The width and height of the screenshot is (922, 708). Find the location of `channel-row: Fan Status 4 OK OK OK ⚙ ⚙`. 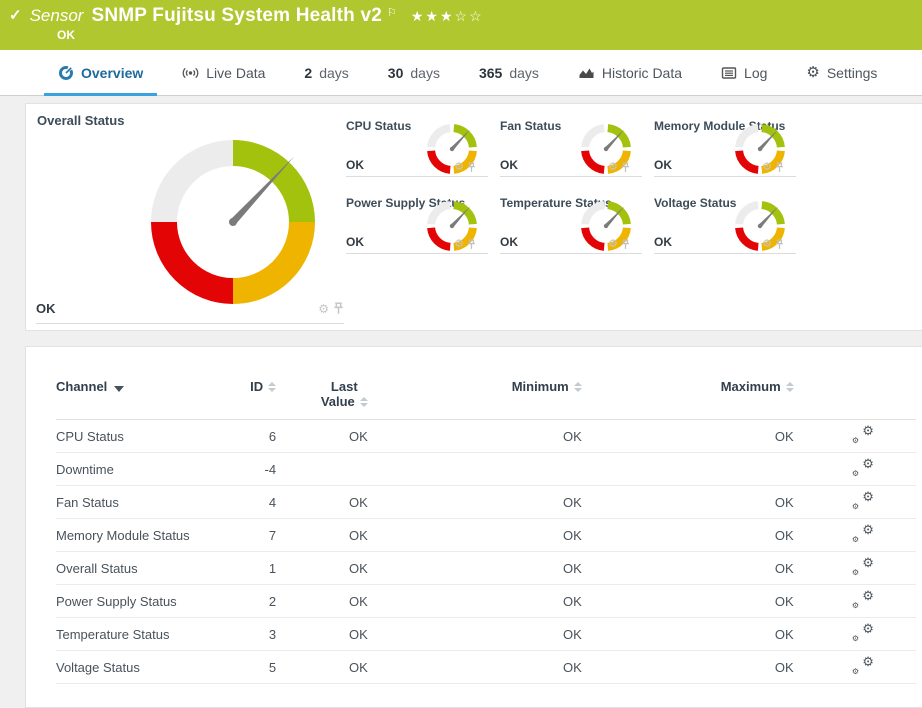

channel-row: Fan Status 4 OK OK OK ⚙ ⚙ is located at coordinates (486, 502).